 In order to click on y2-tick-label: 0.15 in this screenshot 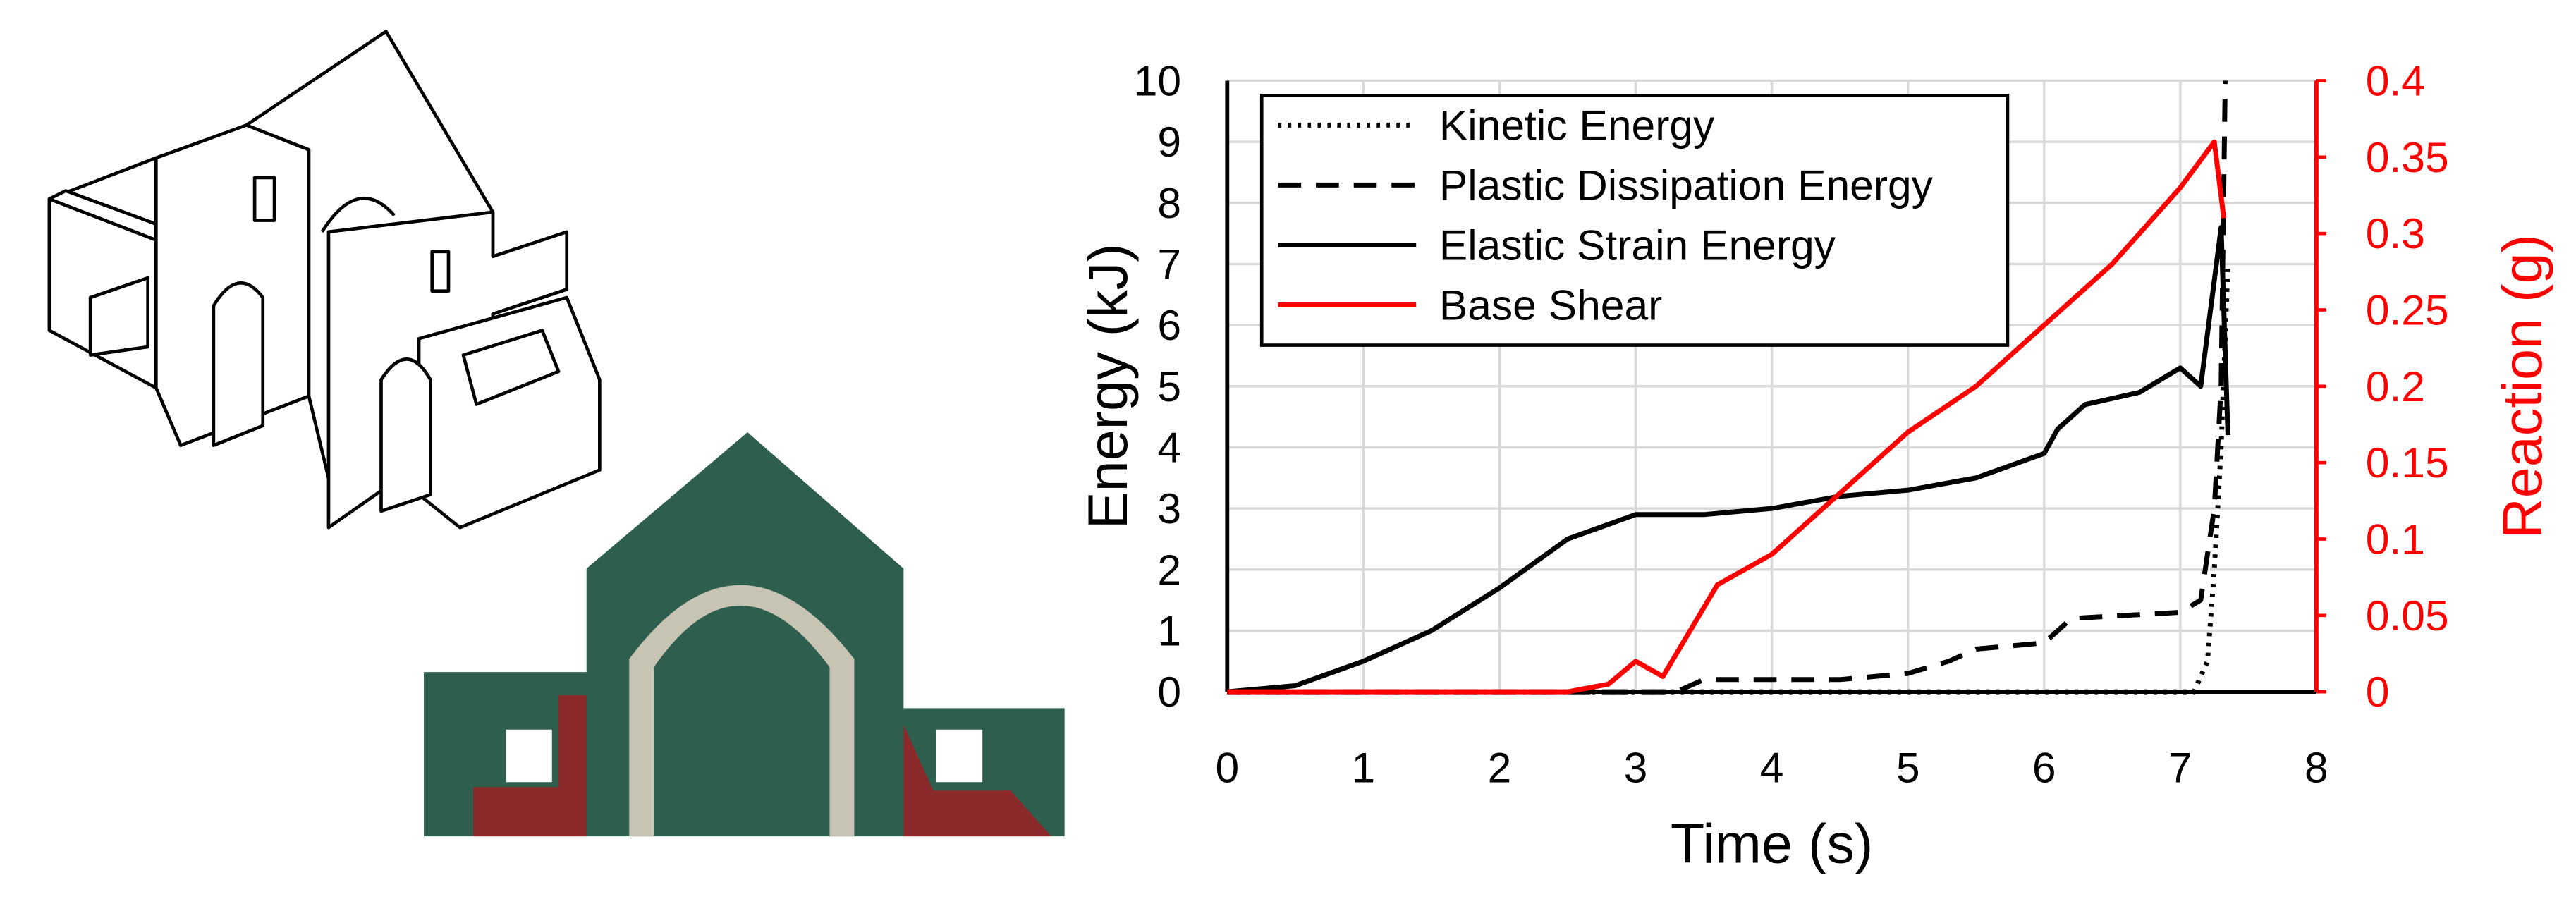, I will do `click(2408, 463)`.